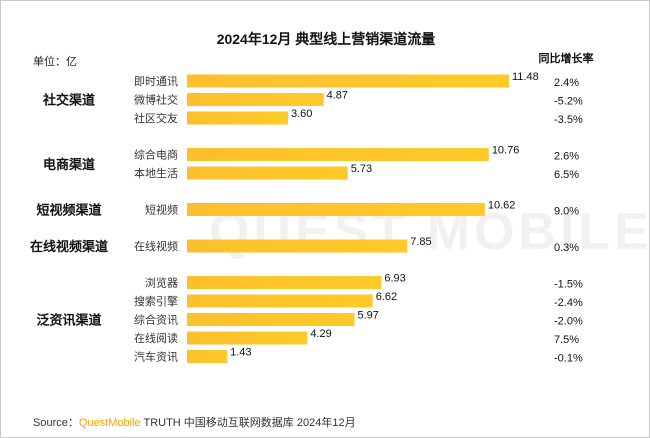 Image resolution: width=650 pixels, height=438 pixels. I want to click on group-label: 电商渠道, so click(69, 164).